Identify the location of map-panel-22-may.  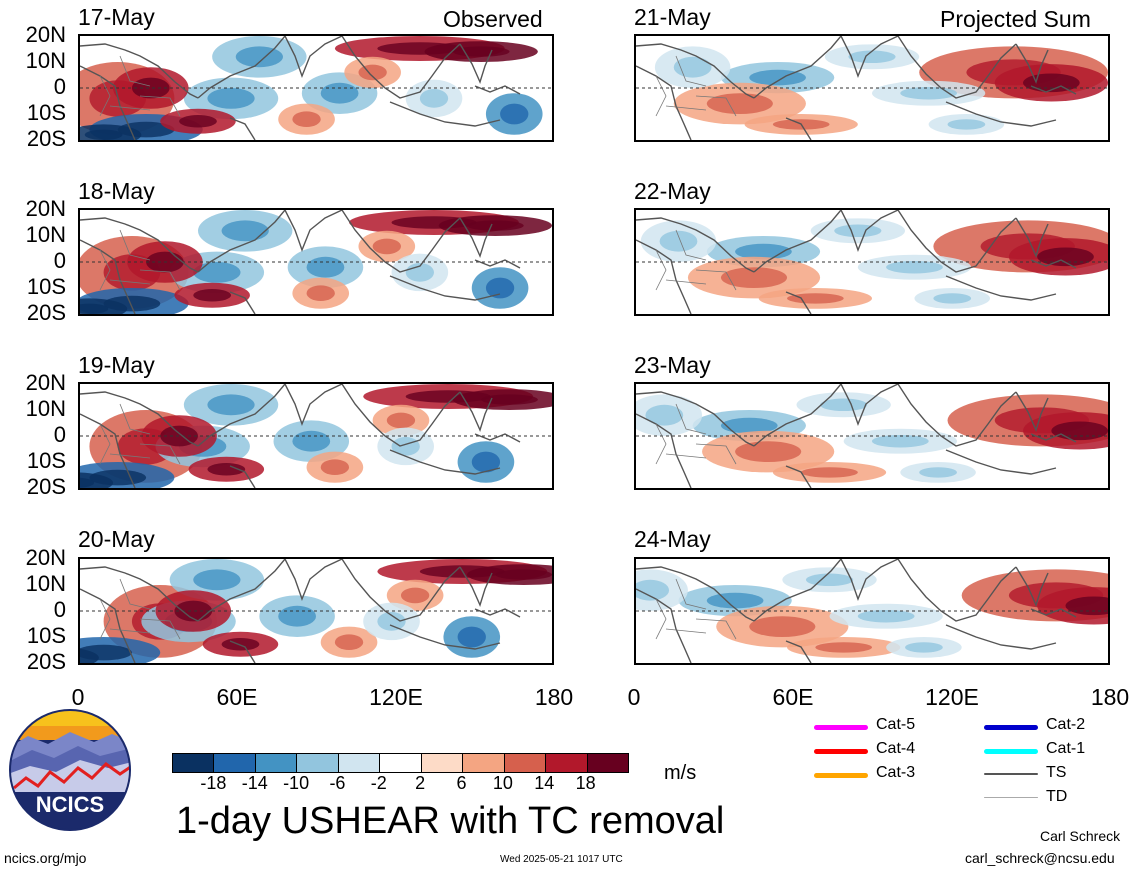
(872, 262).